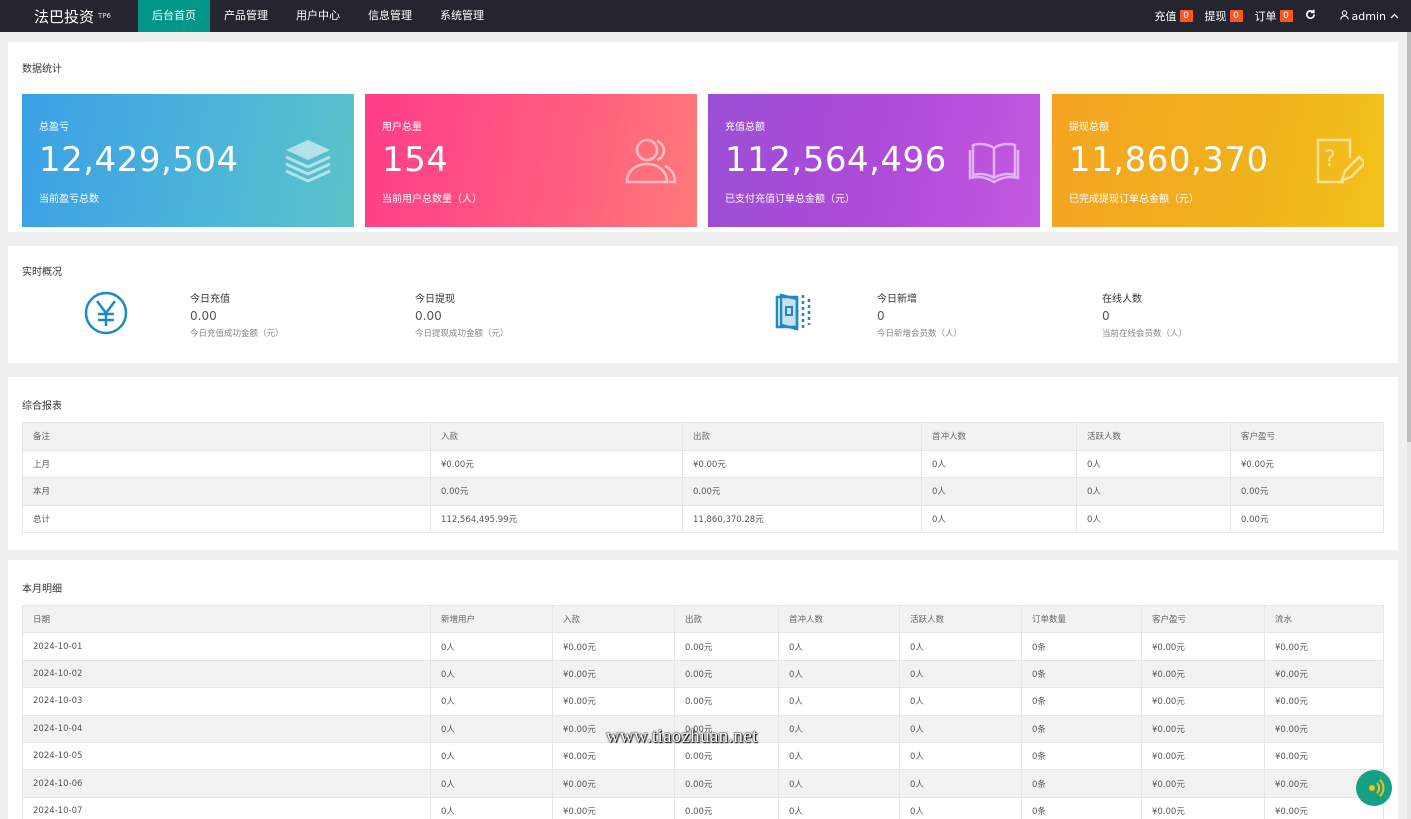 This screenshot has height=819, width=1411. What do you see at coordinates (682, 736) in the screenshot?
I see `watermark: www.tiaozhuan.net` at bounding box center [682, 736].